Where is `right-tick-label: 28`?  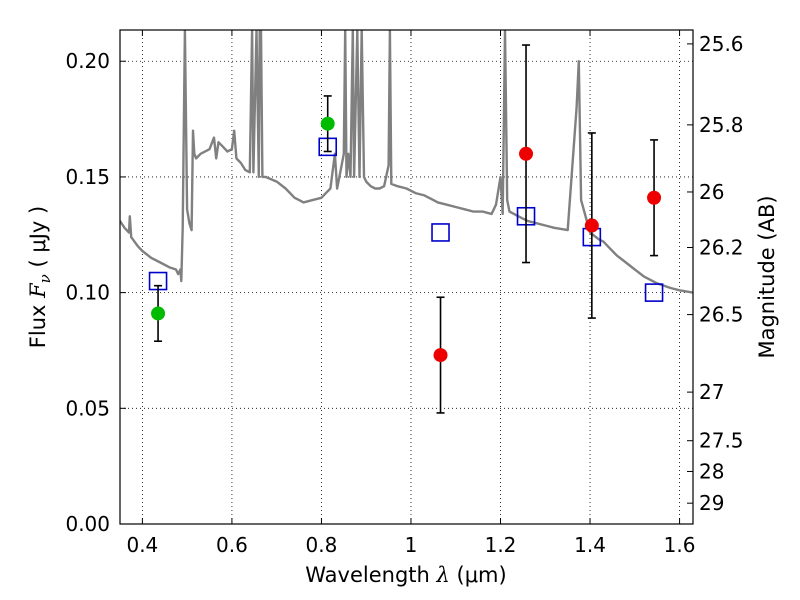 right-tick-label: 28 is located at coordinates (711, 471).